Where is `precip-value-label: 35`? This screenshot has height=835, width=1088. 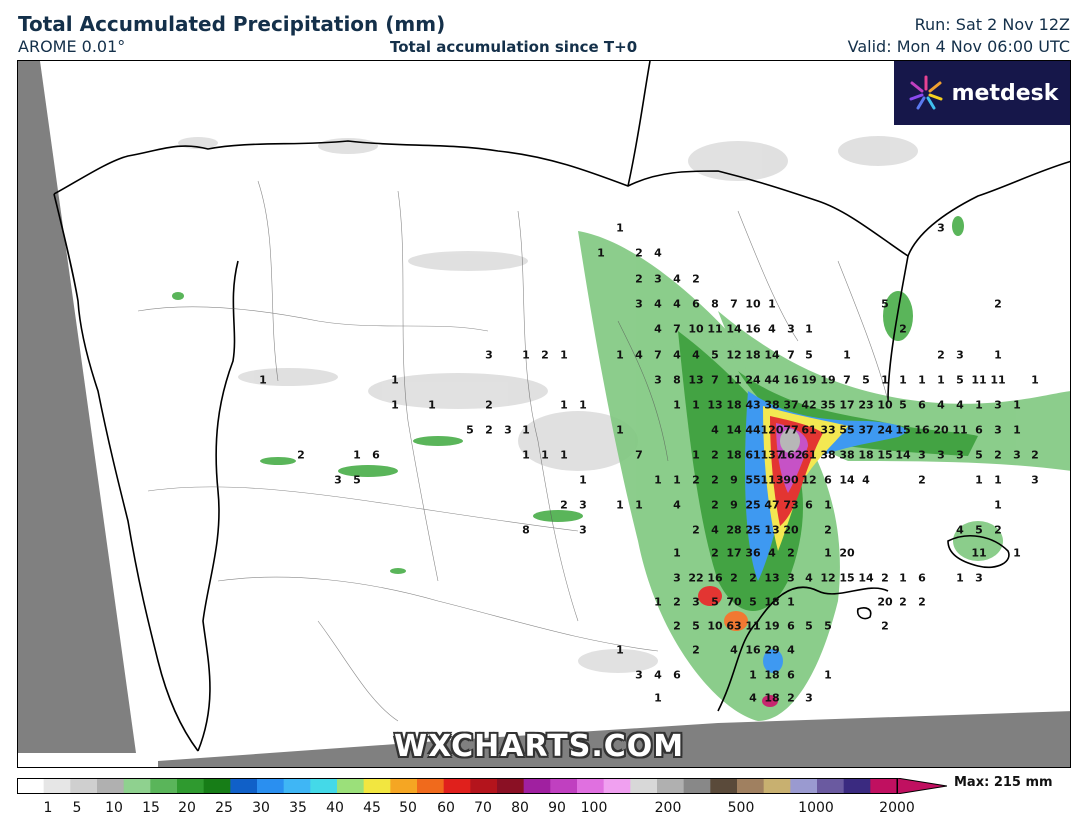
precip-value-label: 35 is located at coordinates (828, 405).